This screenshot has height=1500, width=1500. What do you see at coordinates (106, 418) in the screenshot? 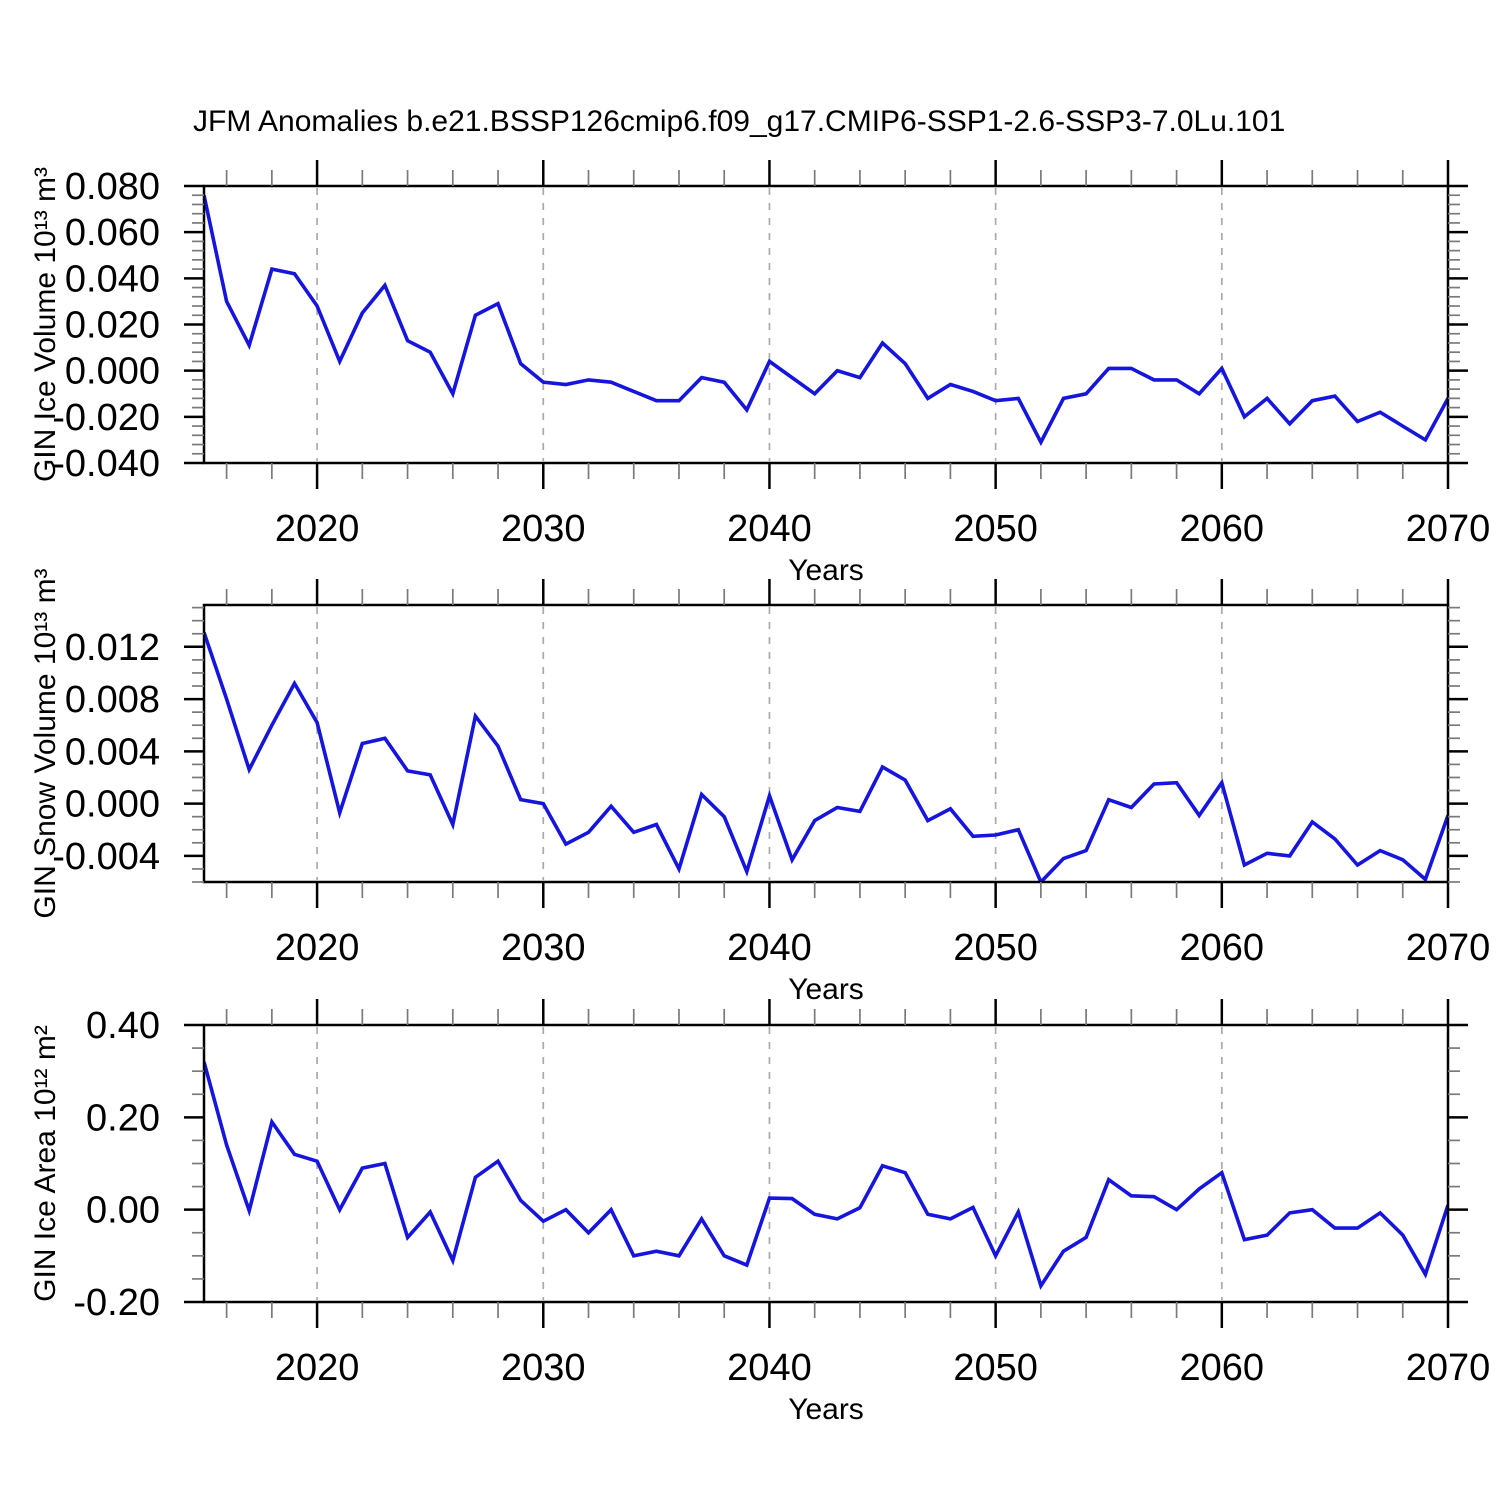
I see `y-tick-label: -0.020` at bounding box center [106, 418].